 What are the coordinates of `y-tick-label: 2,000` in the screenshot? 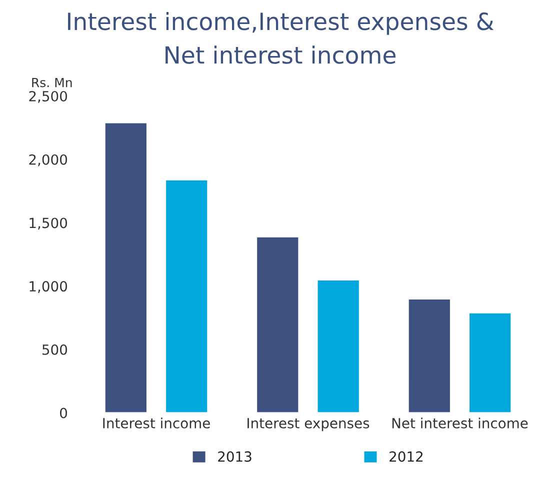 It's located at (48, 160).